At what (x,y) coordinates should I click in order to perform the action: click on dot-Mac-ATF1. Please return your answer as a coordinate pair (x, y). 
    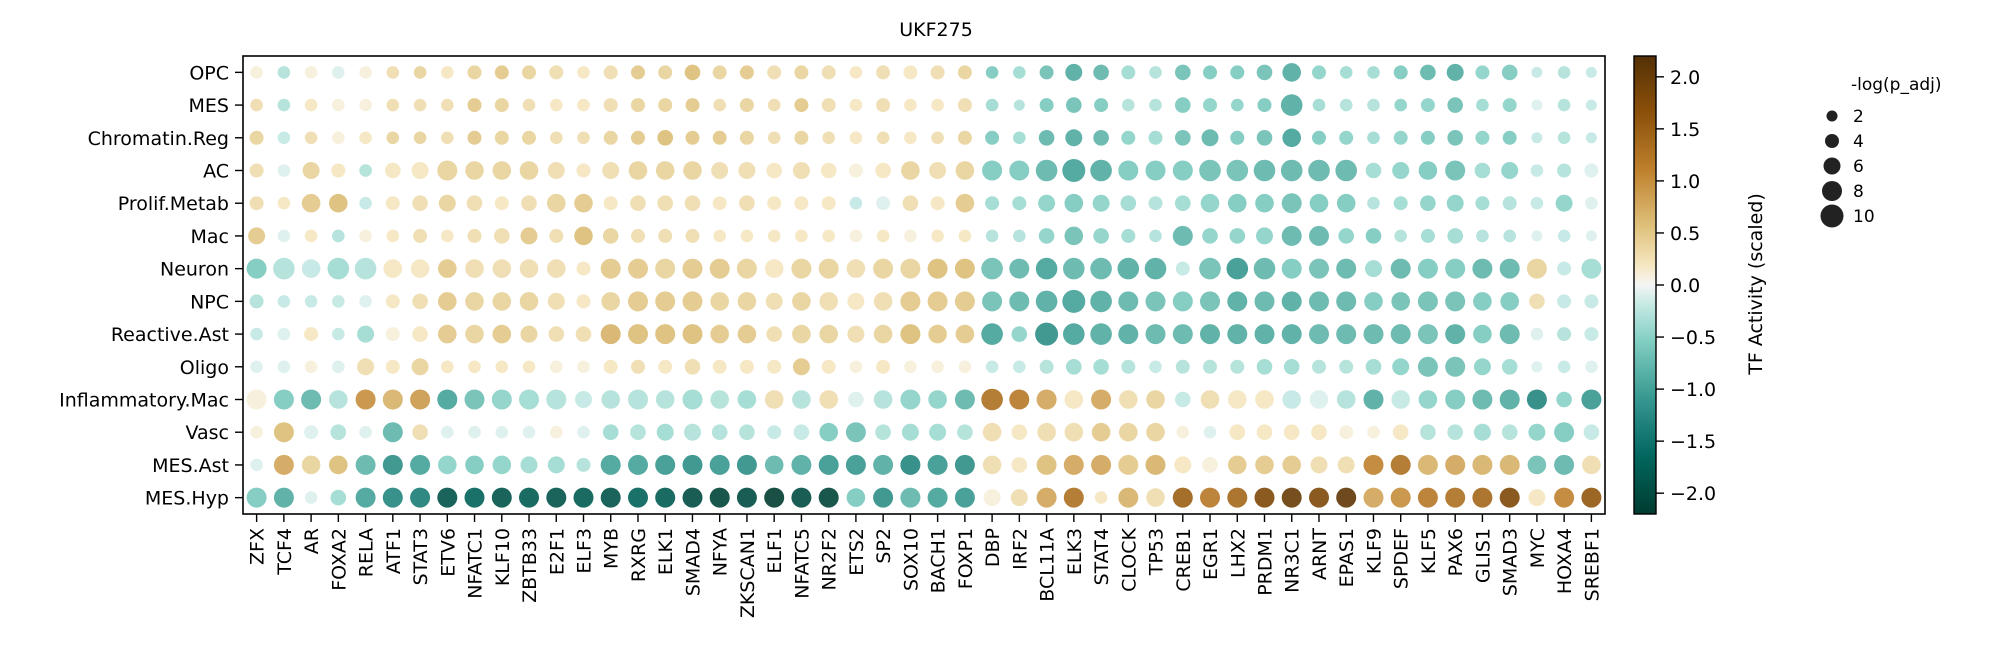
    Looking at the image, I should click on (393, 236).